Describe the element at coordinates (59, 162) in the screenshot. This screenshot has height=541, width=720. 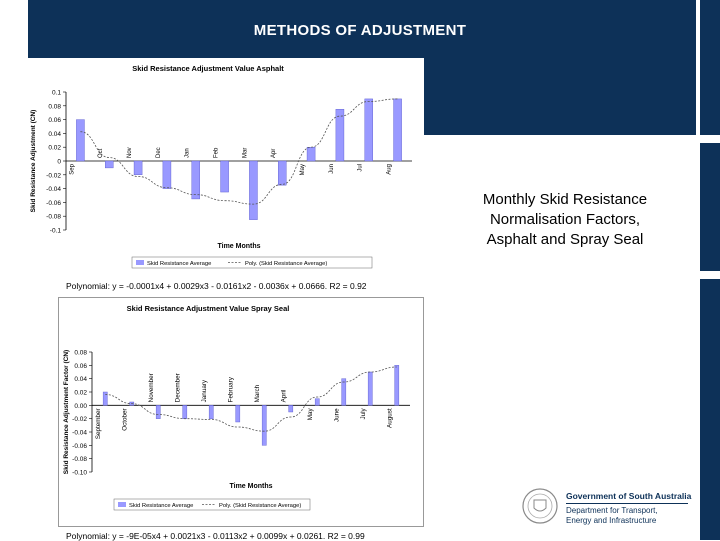
I see `asphalt-y-tick-label: 0` at that location.